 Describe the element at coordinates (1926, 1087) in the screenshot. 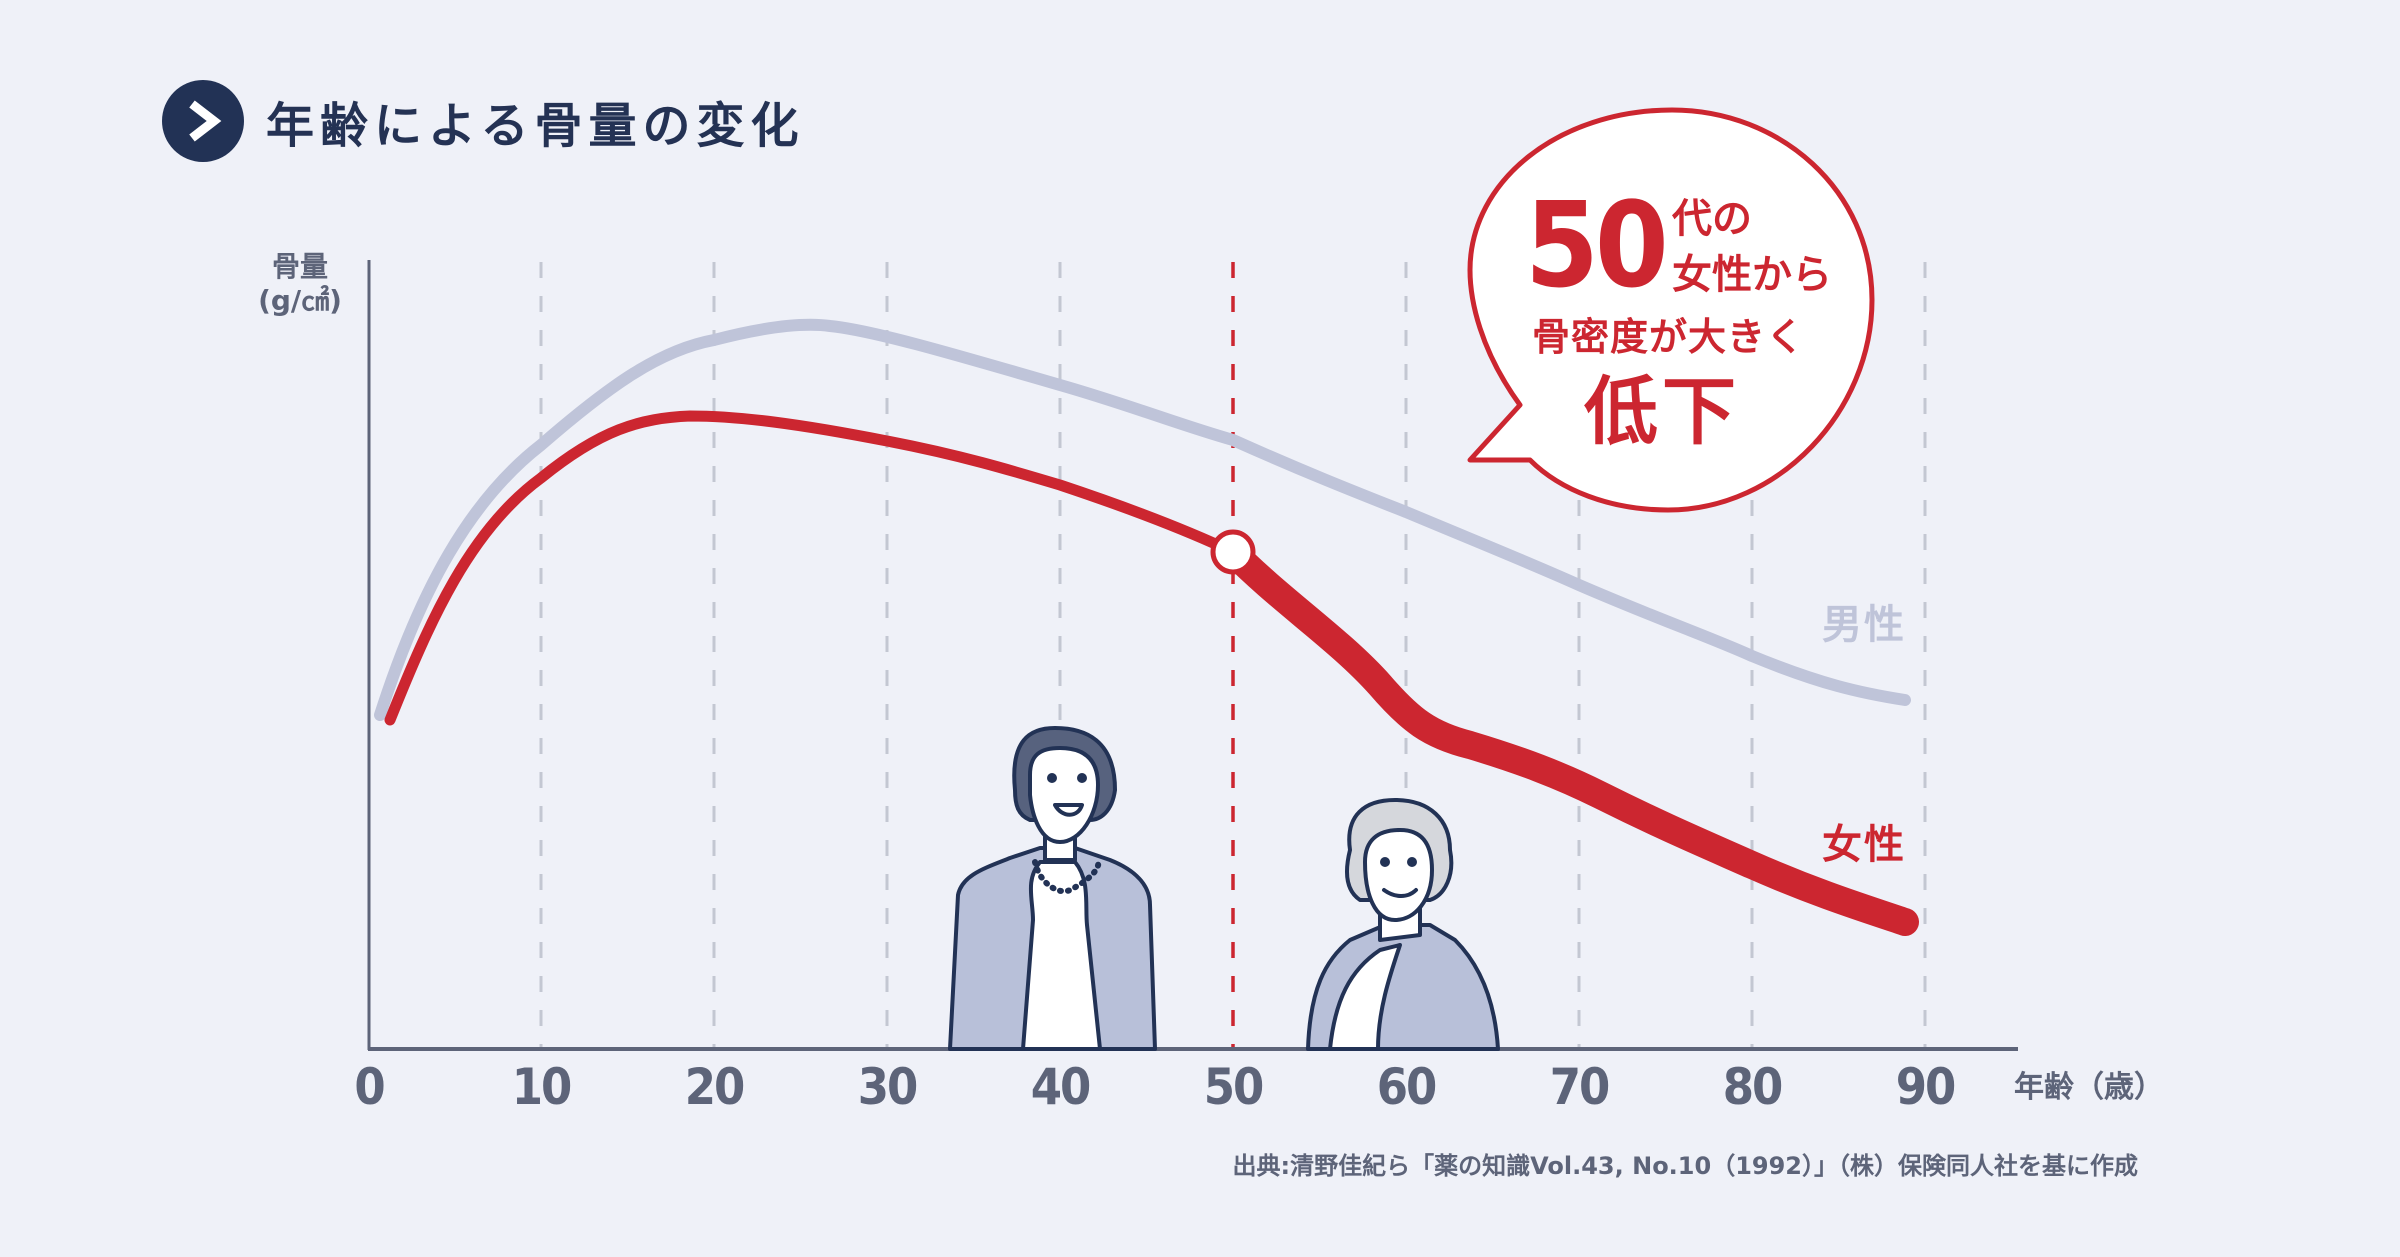

I see `x-tick-label: 90` at that location.